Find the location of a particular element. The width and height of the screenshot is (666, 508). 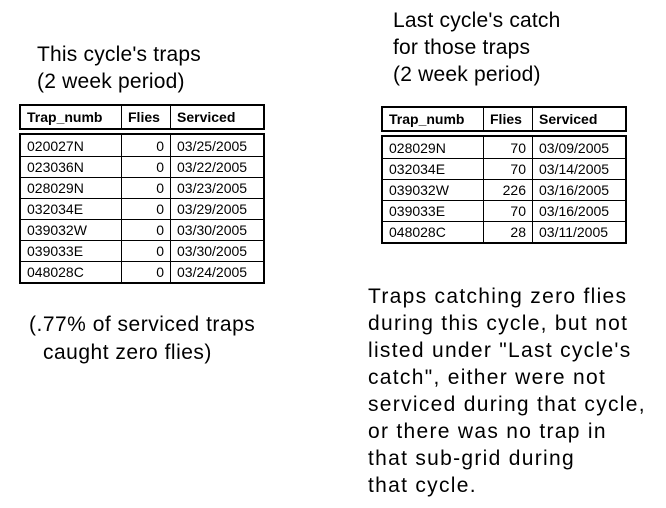

table-row: 032034E 70 03/14/2005 is located at coordinates (504, 168).